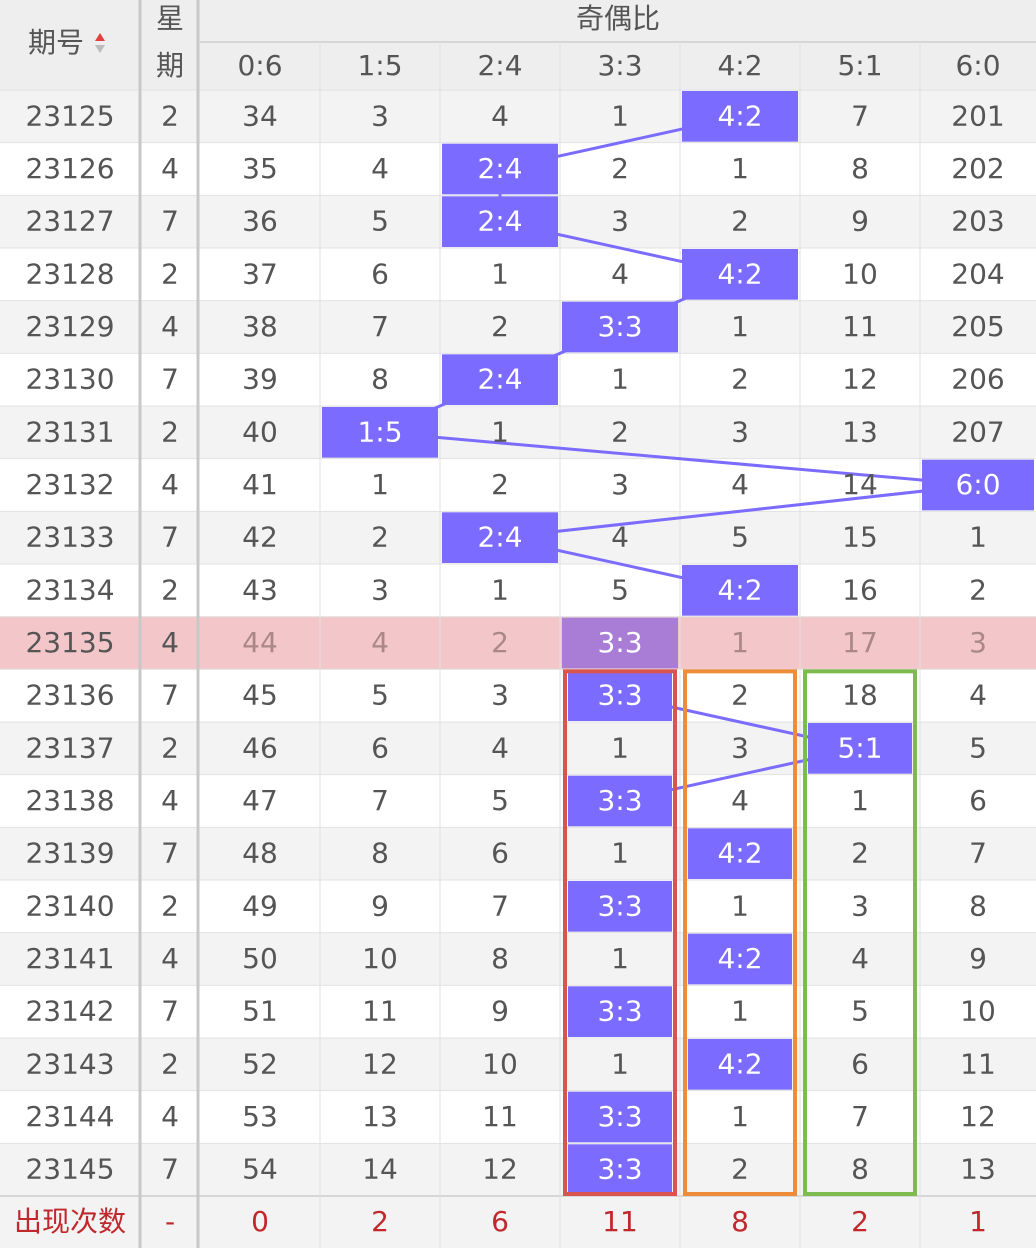 This screenshot has height=1248, width=1036. What do you see at coordinates (260, 695) in the screenshot?
I see `value-cell: 45` at bounding box center [260, 695].